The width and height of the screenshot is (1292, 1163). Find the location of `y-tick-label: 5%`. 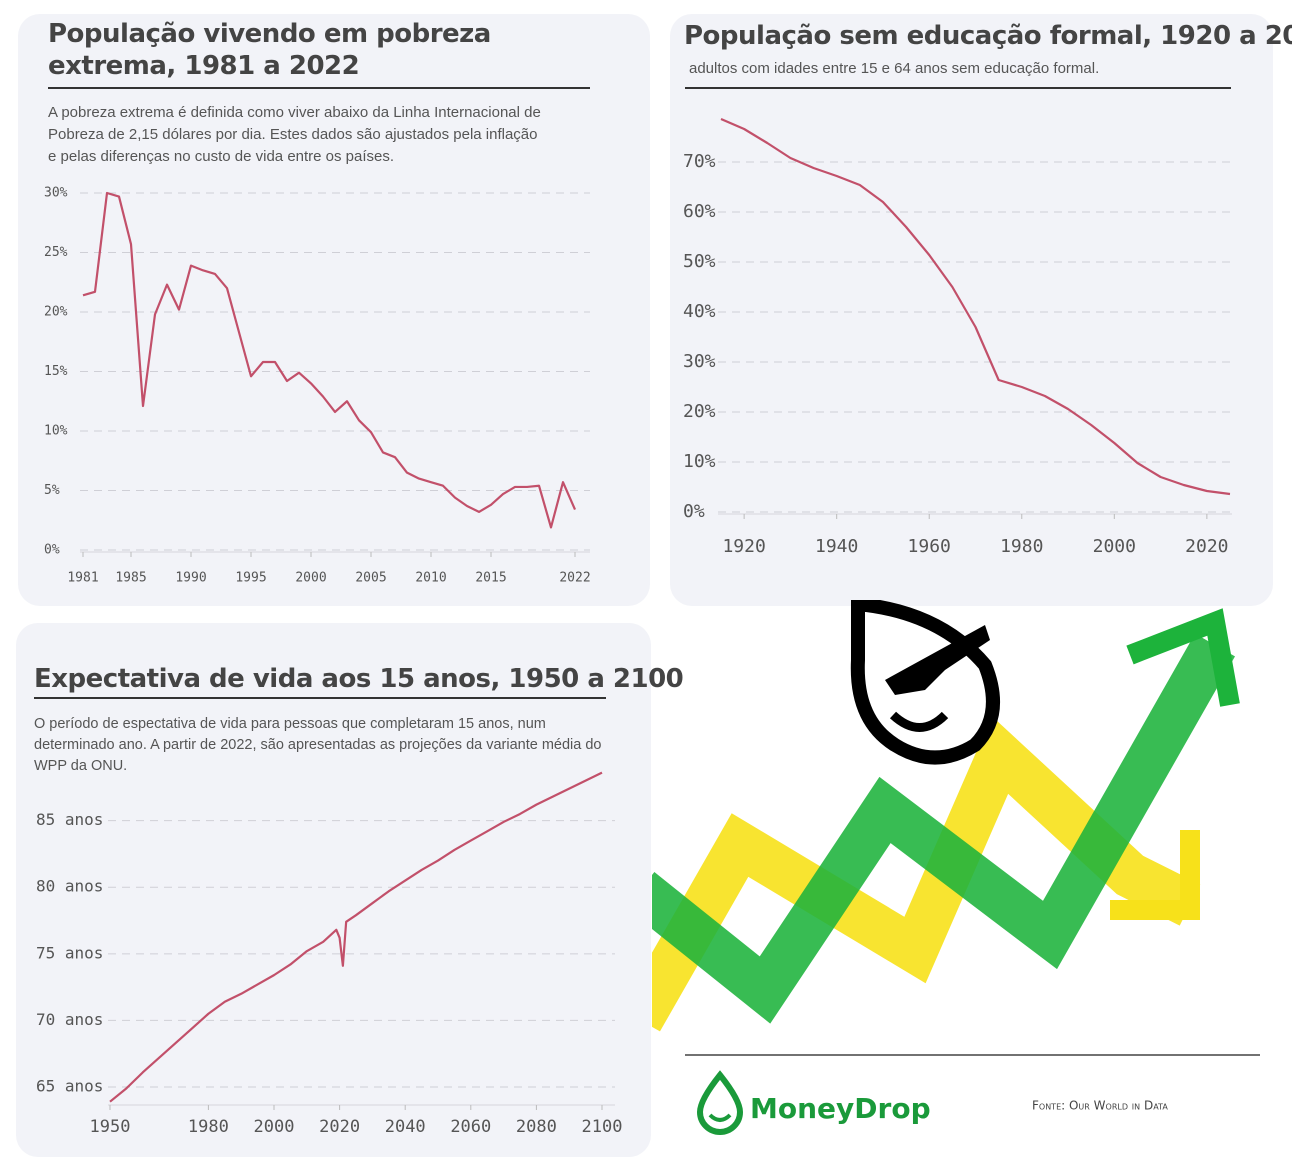

y-tick-label: 5% is located at coordinates (52, 490).